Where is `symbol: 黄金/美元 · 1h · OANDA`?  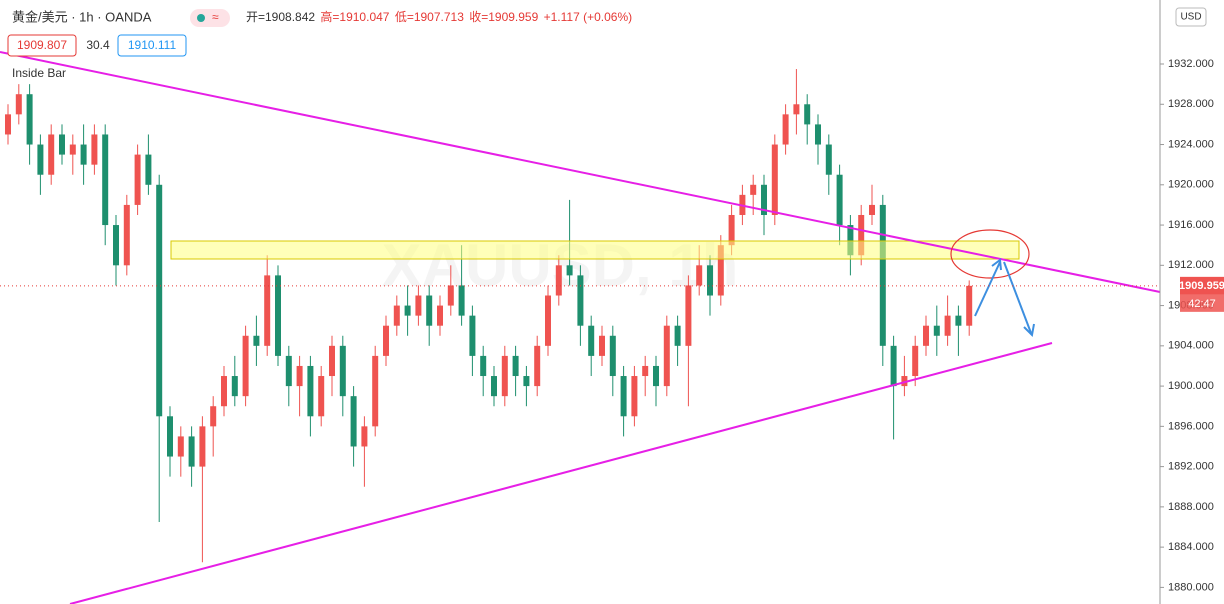
symbol: 黄金/美元 · 1h · OANDA is located at coordinates (82, 16).